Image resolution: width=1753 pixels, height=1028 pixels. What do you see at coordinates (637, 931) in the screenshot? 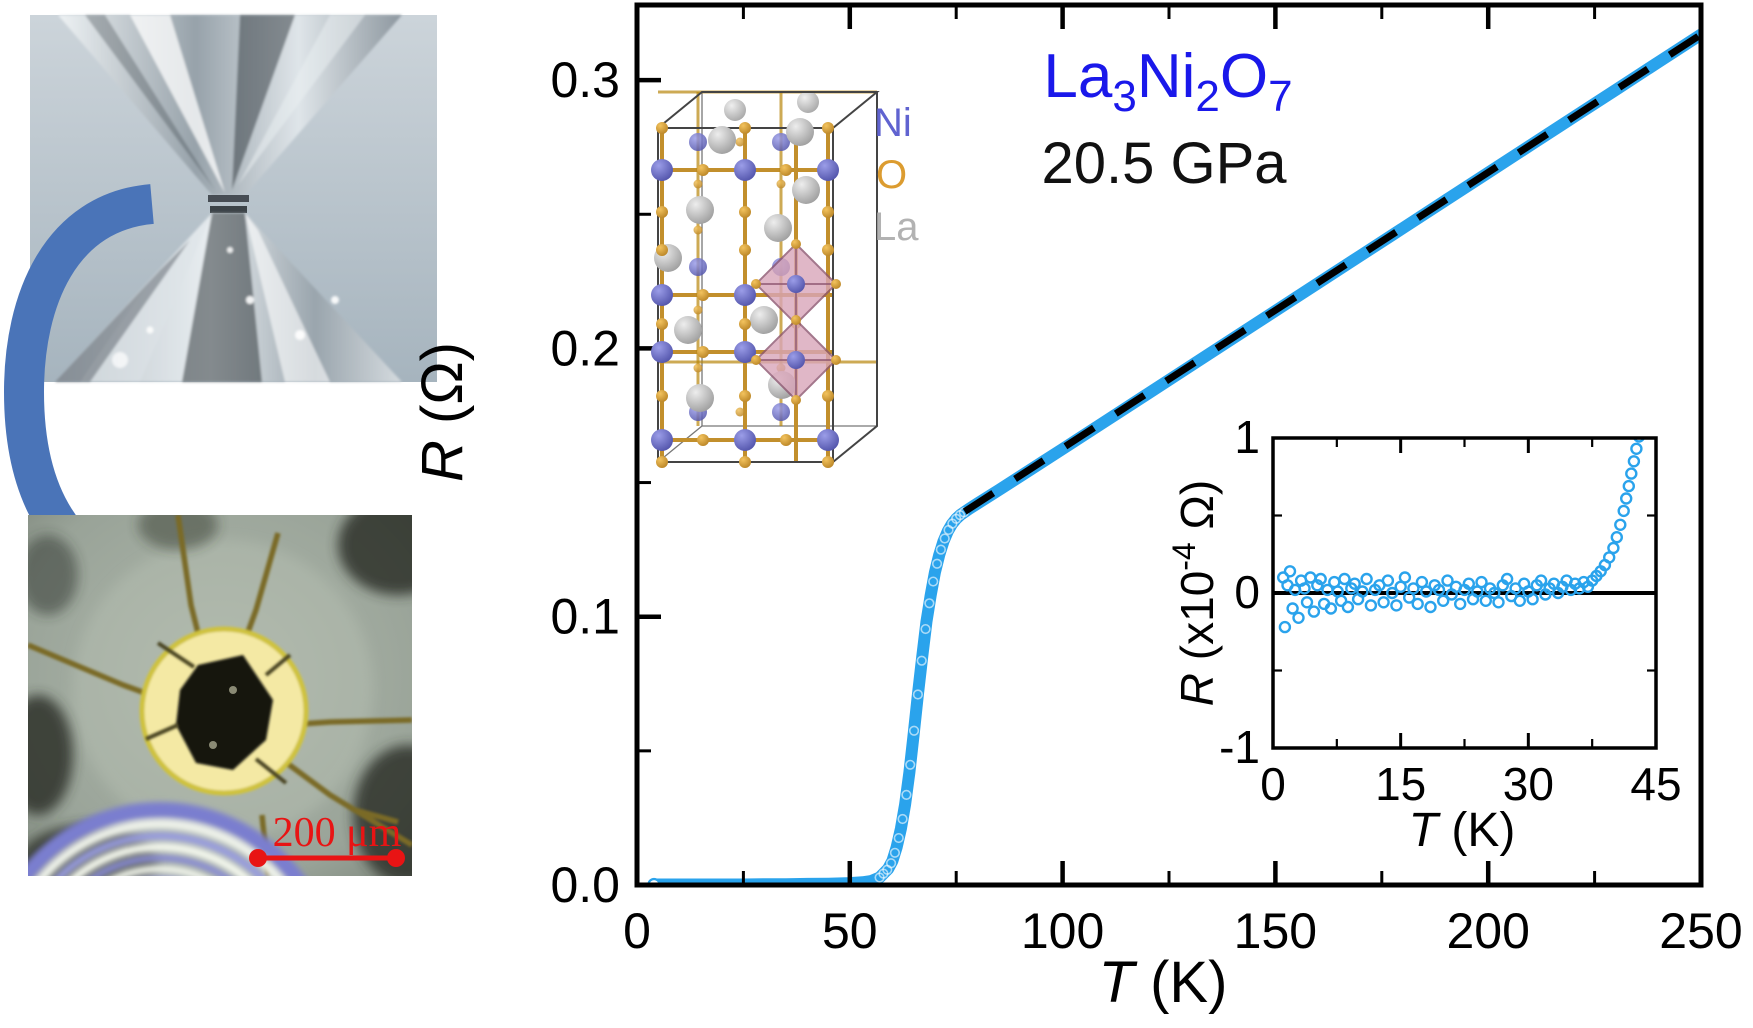
I see `x-tick-label: 0` at bounding box center [637, 931].